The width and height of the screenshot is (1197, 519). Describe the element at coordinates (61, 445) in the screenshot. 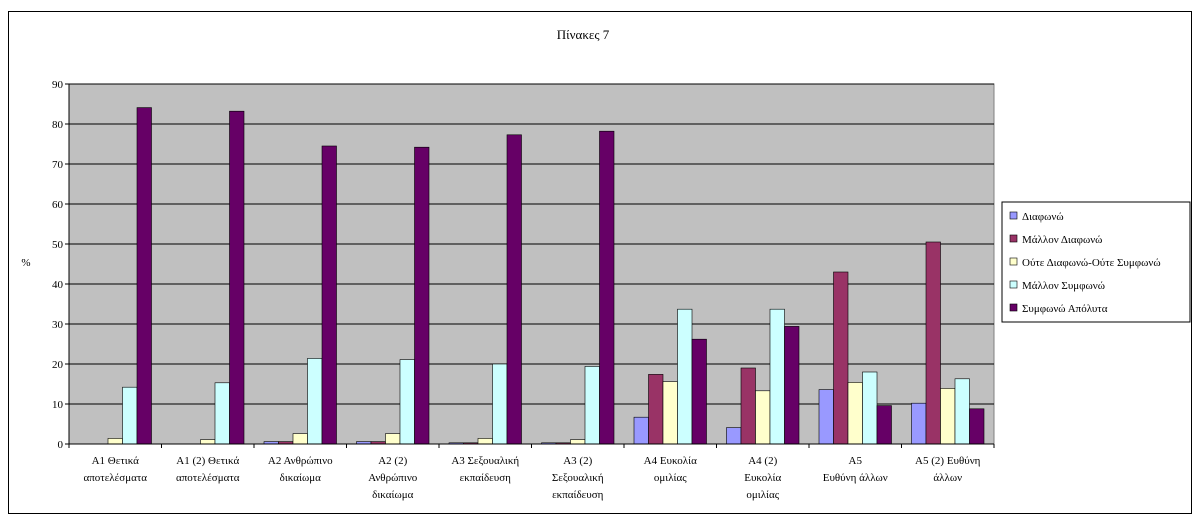

I see `y-tick-label: 0` at that location.